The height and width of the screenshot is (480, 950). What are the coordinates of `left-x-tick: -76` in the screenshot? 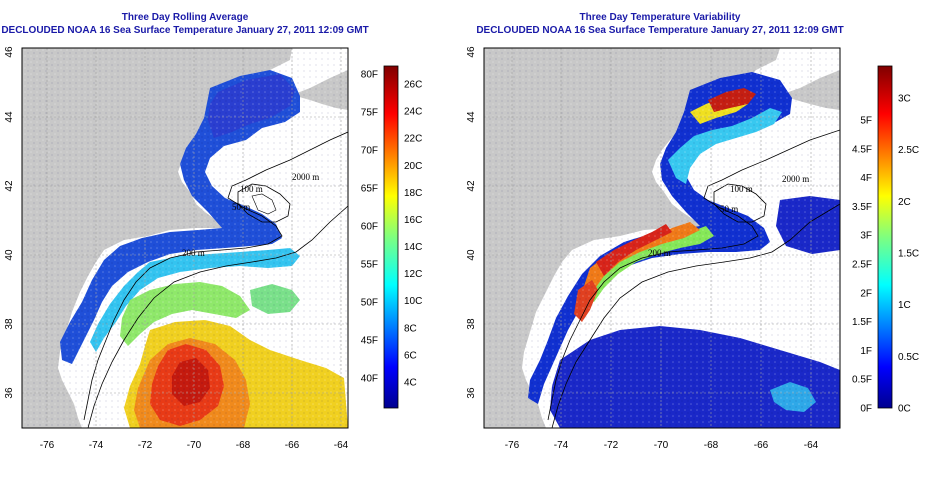 It's located at (47, 445).